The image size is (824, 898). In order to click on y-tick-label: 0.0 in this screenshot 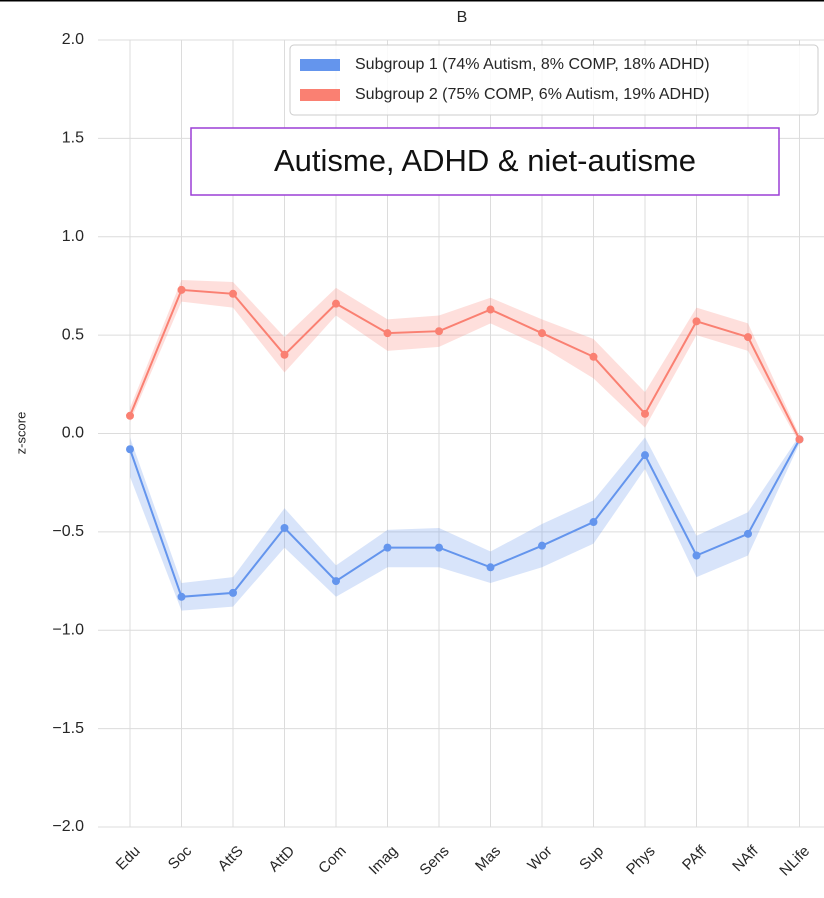, I will do `click(73, 433)`.